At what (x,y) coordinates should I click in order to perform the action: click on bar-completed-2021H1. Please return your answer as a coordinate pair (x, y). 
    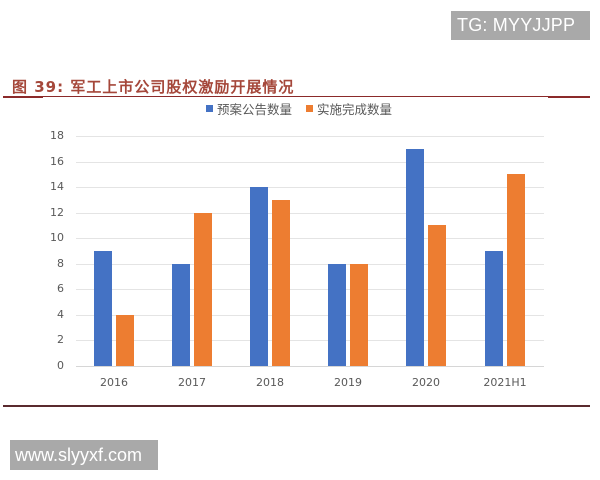
    Looking at the image, I should click on (516, 270).